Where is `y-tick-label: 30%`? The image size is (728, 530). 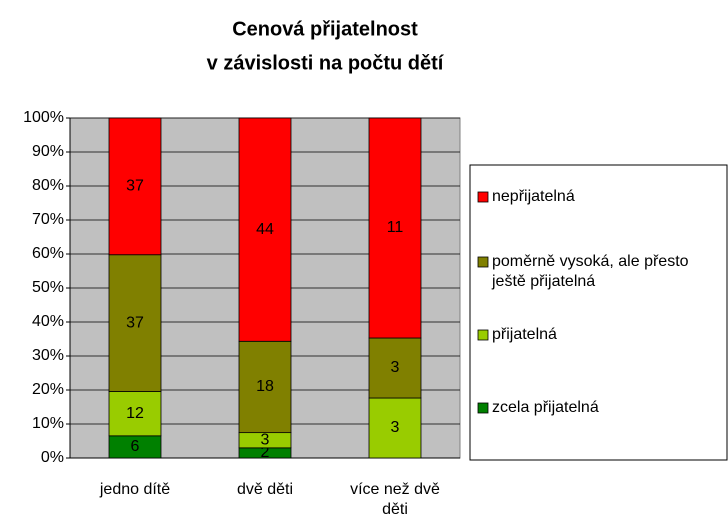
y-tick-label: 30% is located at coordinates (48, 355).